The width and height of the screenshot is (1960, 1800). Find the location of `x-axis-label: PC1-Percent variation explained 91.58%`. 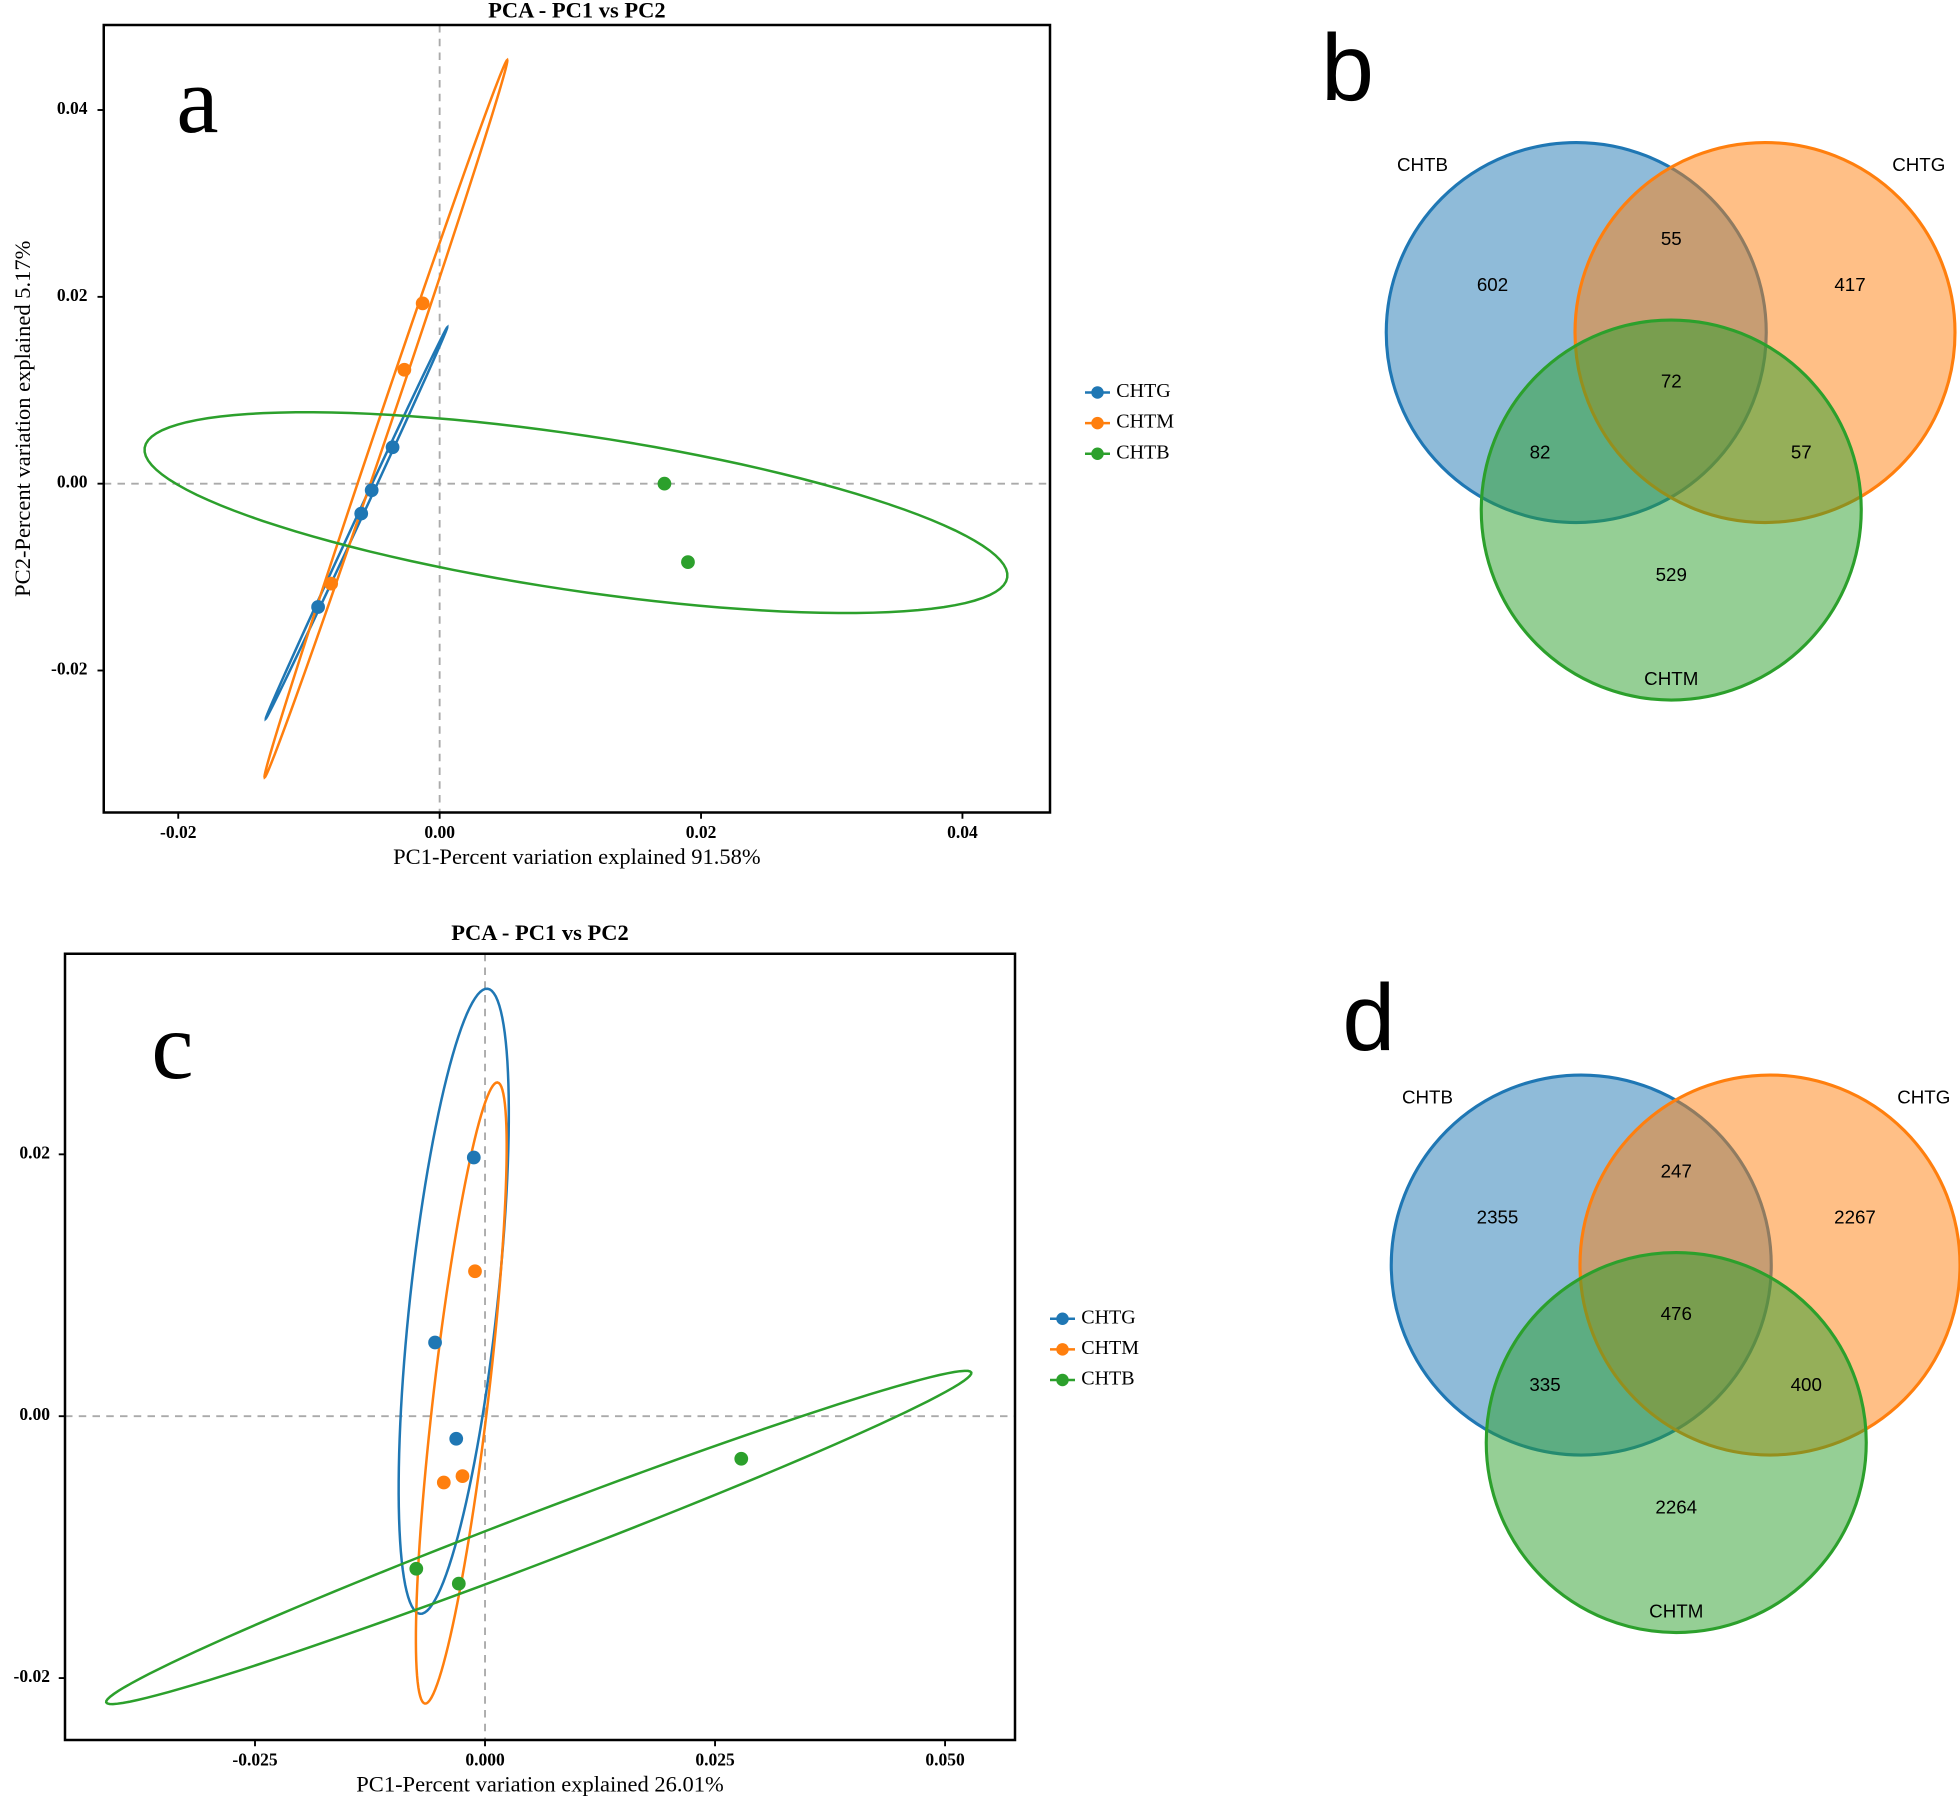

x-axis-label: PC1-Percent variation explained 91.58% is located at coordinates (576, 856).